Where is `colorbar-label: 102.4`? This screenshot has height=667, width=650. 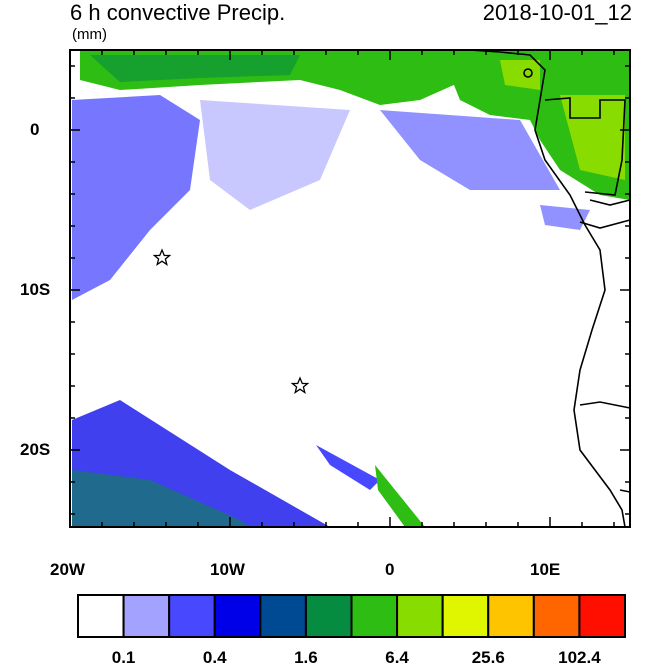 colorbar-label: 102.4 is located at coordinates (579, 657).